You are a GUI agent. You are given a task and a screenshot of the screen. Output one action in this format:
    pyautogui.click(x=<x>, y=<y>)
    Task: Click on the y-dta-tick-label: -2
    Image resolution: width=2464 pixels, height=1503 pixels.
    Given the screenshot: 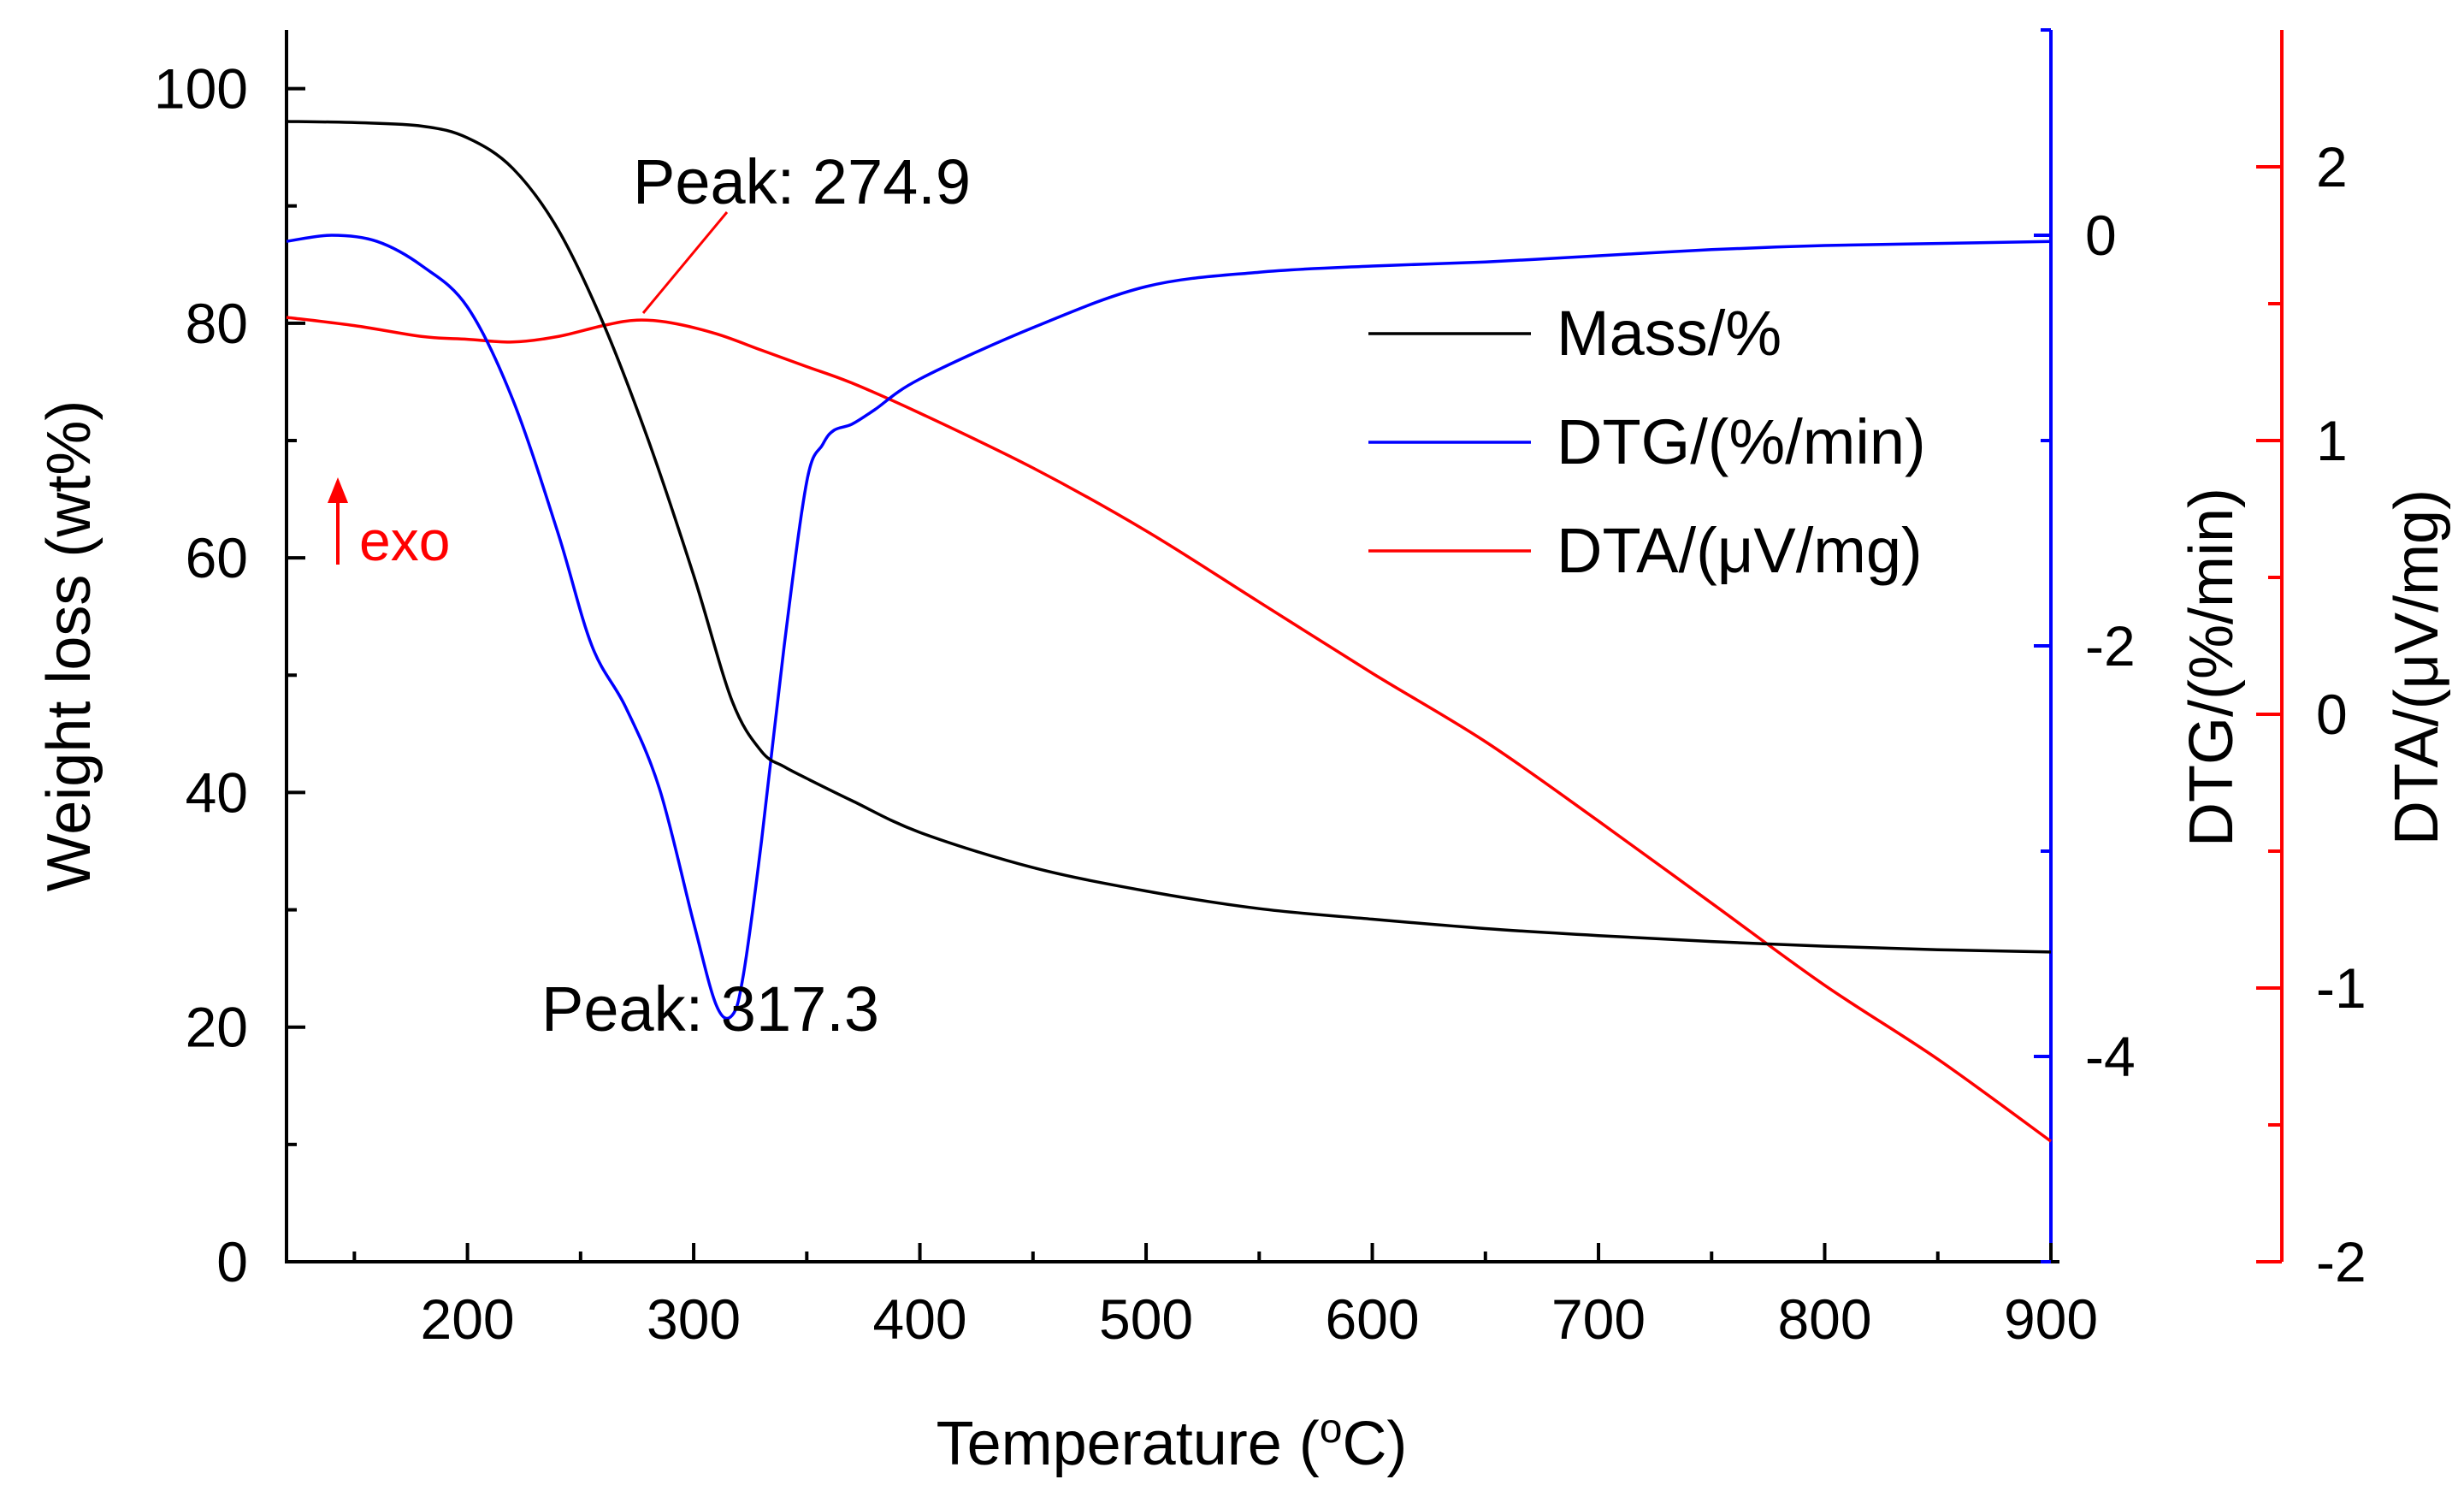 What is the action you would take?
    pyautogui.click(x=2341, y=1261)
    